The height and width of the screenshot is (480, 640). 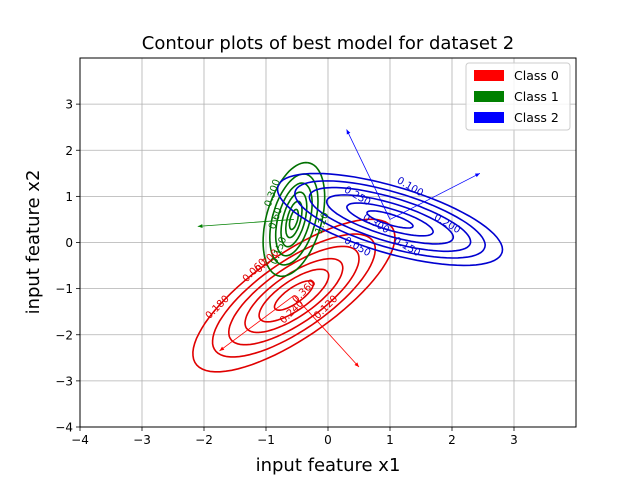 I want to click on x-tick-label: −1, so click(x=266, y=440).